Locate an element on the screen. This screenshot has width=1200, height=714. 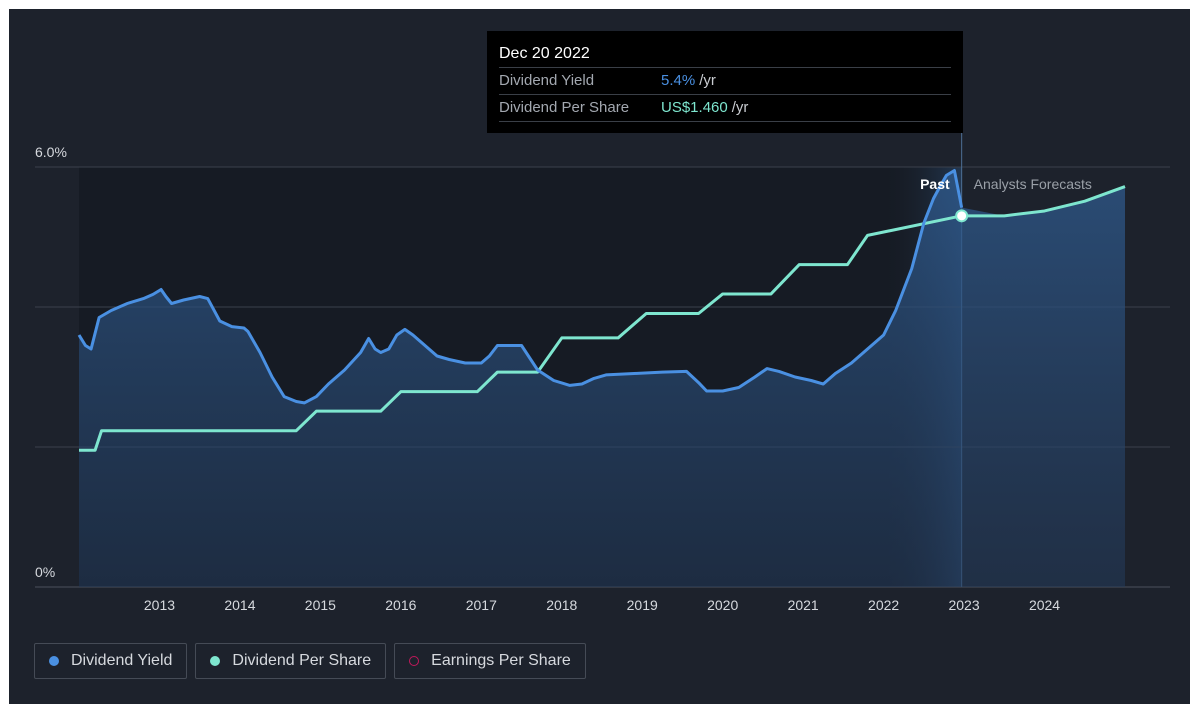
tooltip-label: Dividend Per Share is located at coordinates (564, 107).